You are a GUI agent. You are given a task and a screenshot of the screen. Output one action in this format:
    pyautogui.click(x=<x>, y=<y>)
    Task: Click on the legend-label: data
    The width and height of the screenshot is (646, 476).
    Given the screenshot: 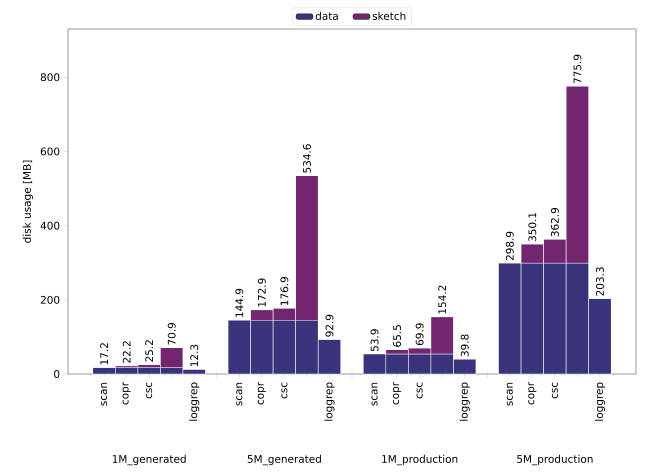 What is the action you would take?
    pyautogui.click(x=327, y=16)
    